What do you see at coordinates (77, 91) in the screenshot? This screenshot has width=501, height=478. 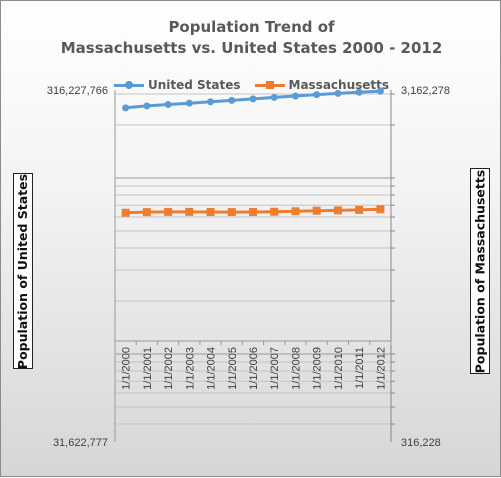 I see `y-left-tick-label: 316,227,766` at bounding box center [77, 91].